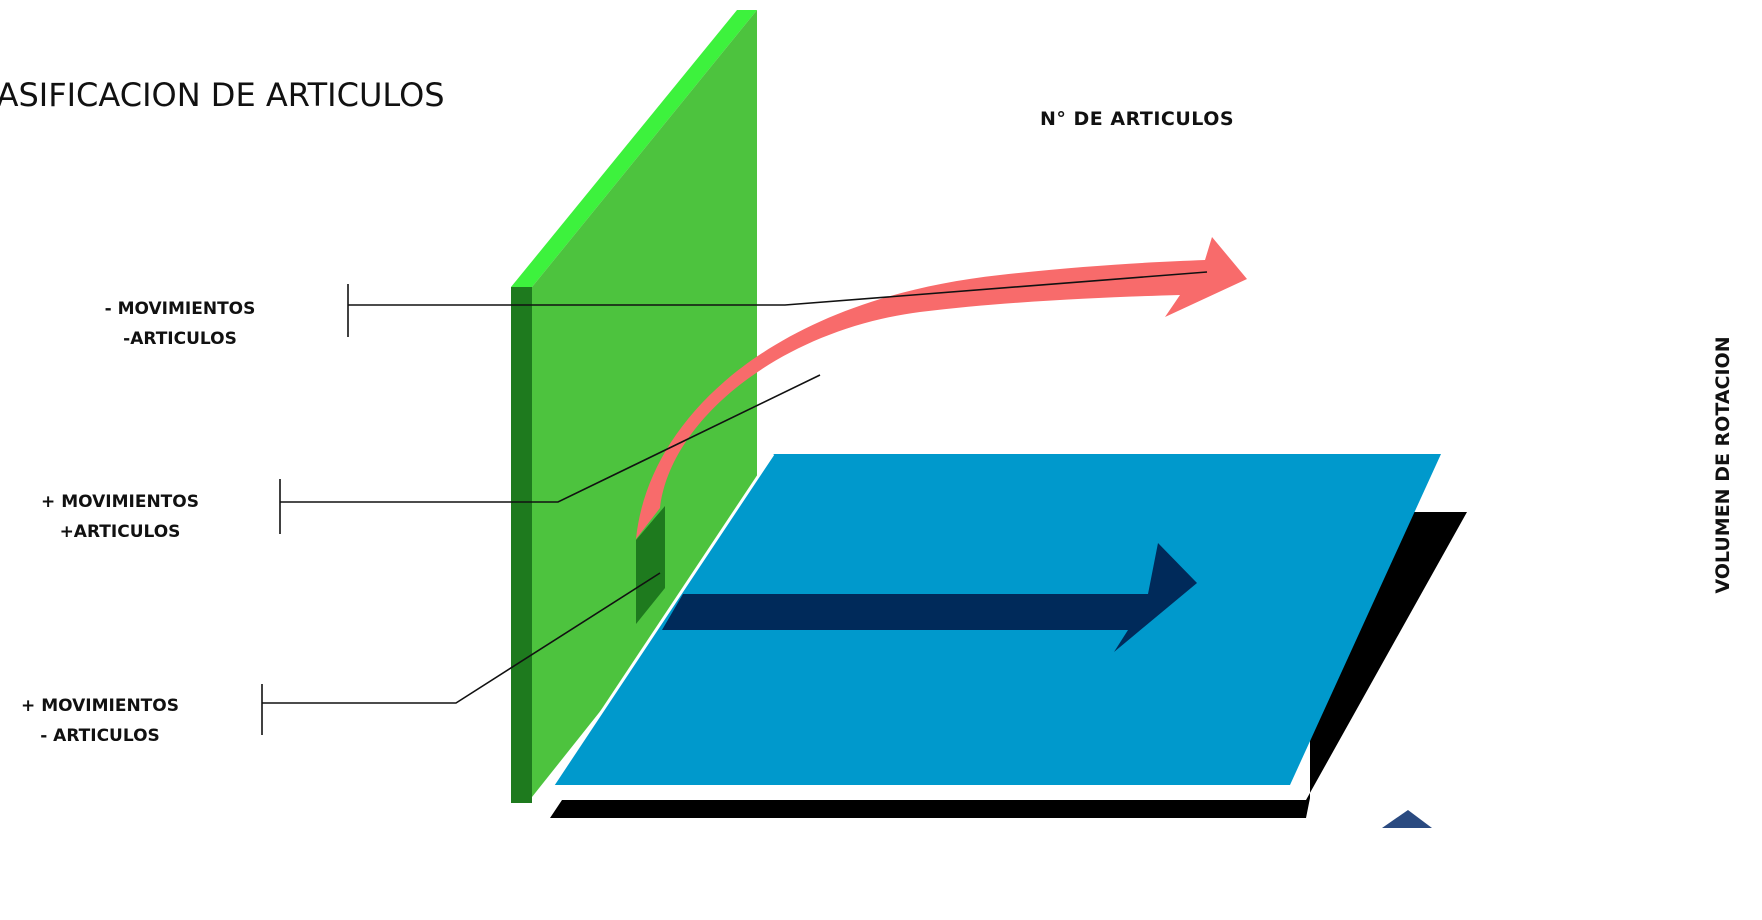 The image size is (1762, 920). I want to click on horizontal-axis-label: N° DE ARTICULOS, so click(1137, 119).